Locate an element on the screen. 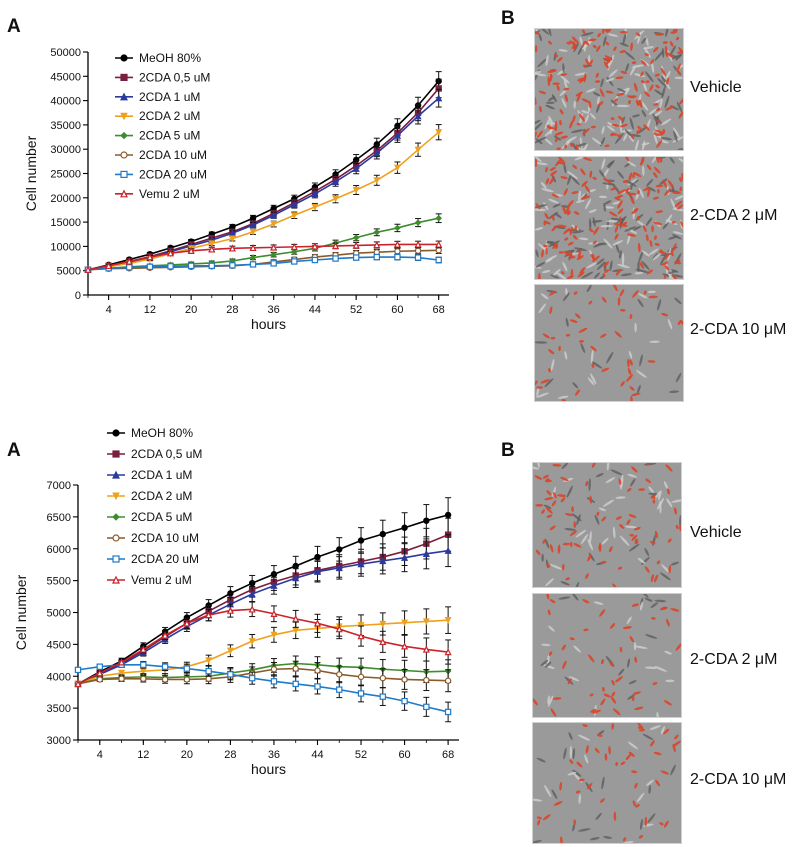 This screenshot has width=798, height=847. top-chart-x-tick-label: 12 is located at coordinates (150, 310).